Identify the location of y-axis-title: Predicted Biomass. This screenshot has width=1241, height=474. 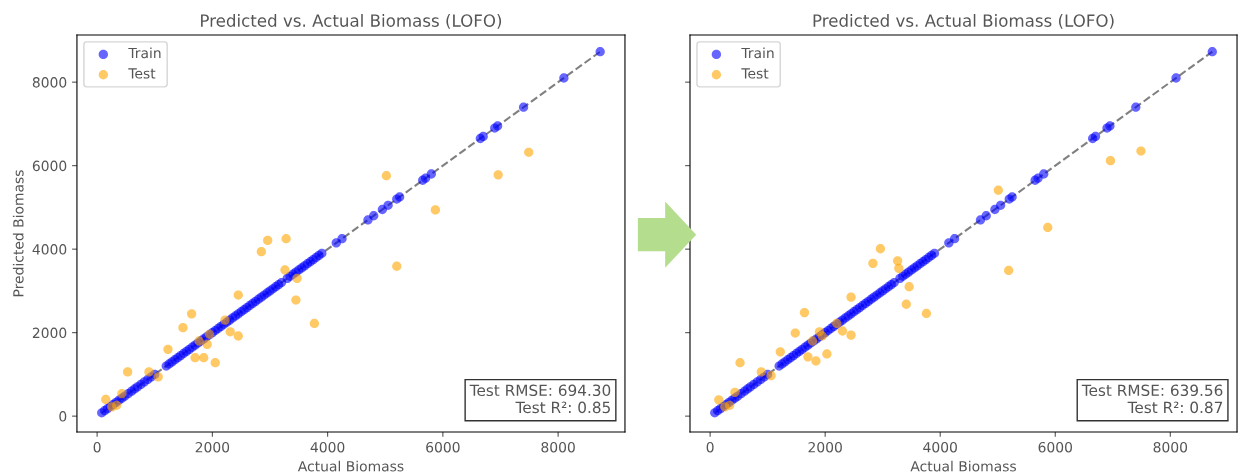
(18, 233).